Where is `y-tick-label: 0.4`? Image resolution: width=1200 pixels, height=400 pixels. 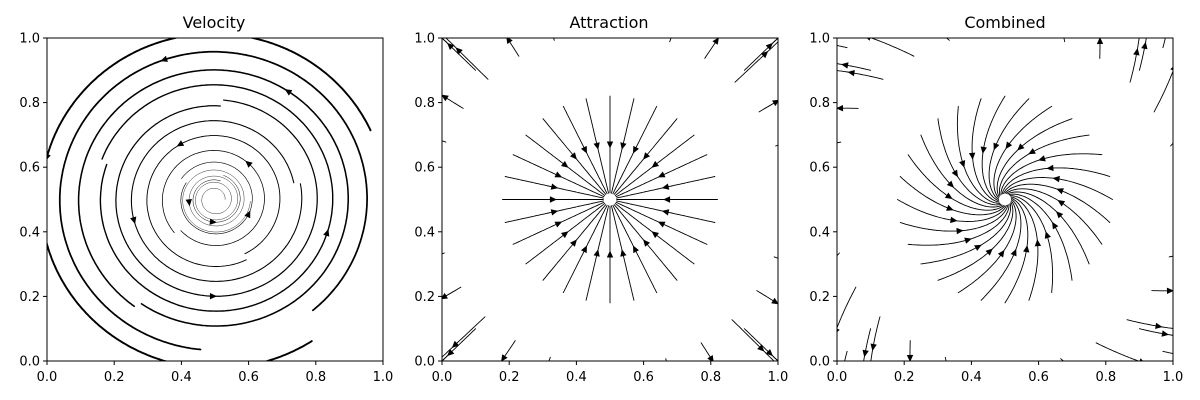 y-tick-label: 0.4 is located at coordinates (819, 232).